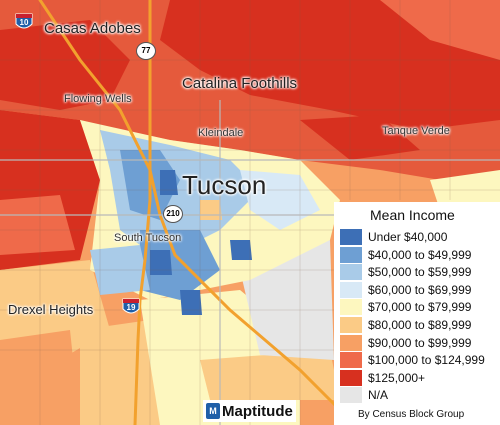 The height and width of the screenshot is (425, 500). What do you see at coordinates (257, 411) in the screenshot?
I see `maptitude-brand: Maptitude` at bounding box center [257, 411].